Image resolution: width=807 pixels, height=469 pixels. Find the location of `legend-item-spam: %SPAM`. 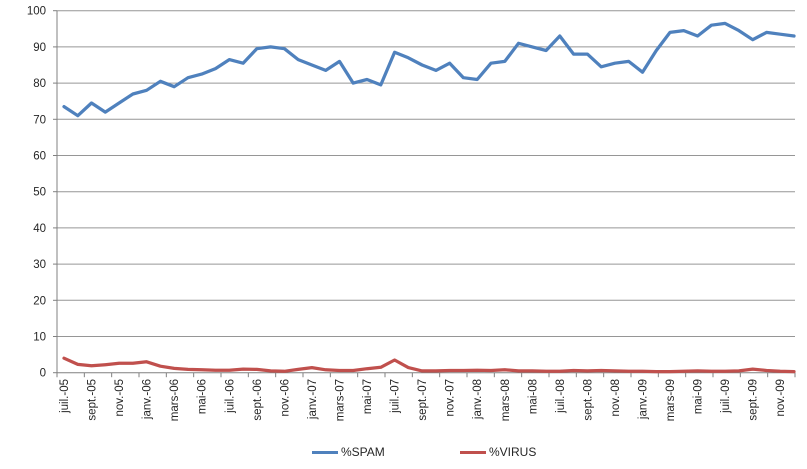

legend-item-spam: %SPAM is located at coordinates (348, 452).